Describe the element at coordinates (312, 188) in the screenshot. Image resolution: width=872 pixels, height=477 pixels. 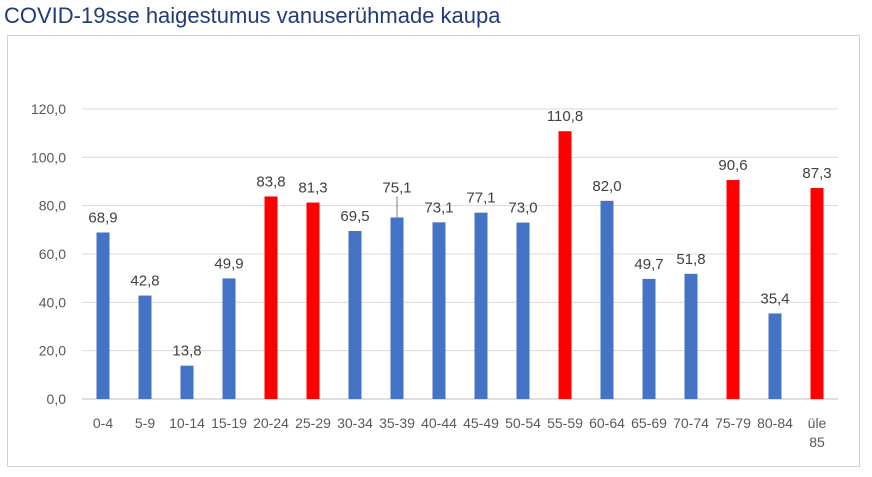
I see `data-label: 81,3` at that location.